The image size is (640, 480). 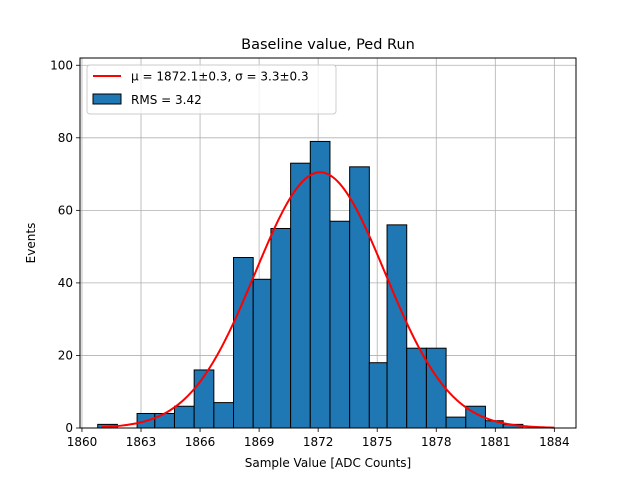 I want to click on y-tick-label: 60, so click(x=65, y=210).